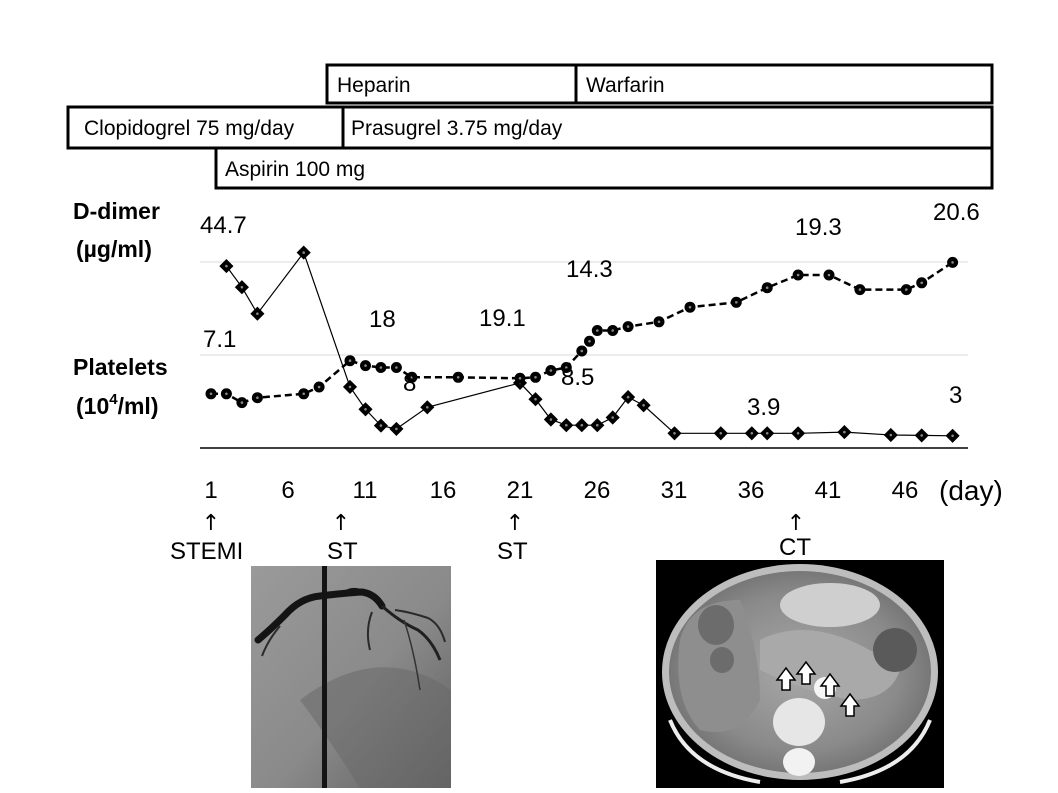  What do you see at coordinates (409, 383) in the screenshot?
I see `value-label-ddimer-day13: 8` at bounding box center [409, 383].